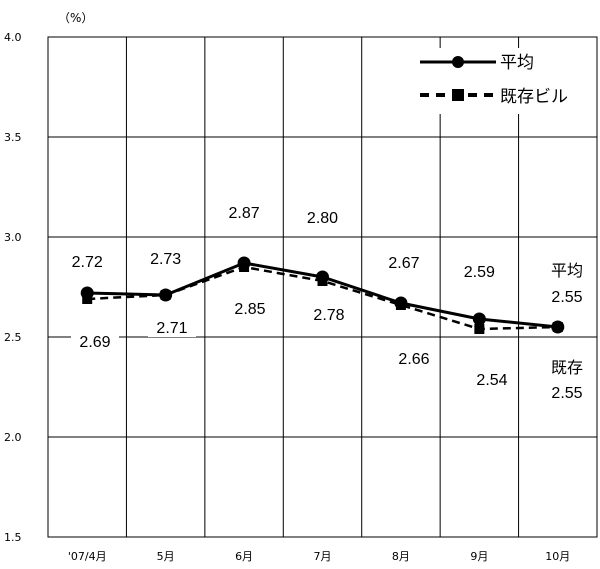 Image resolution: width=600 pixels, height=569 pixels. Describe the element at coordinates (87, 556) in the screenshot. I see `x-tick-label: '07/4月` at that location.